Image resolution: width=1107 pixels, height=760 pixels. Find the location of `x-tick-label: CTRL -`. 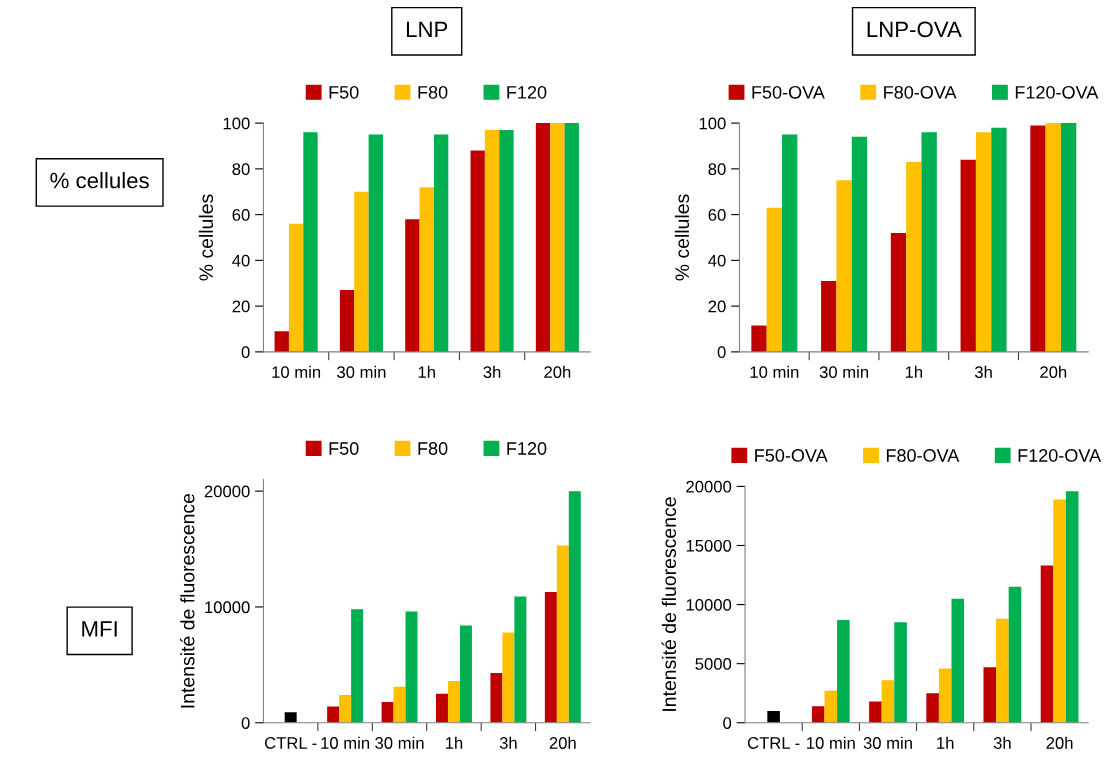

x-tick-label: CTRL - is located at coordinates (290, 743).